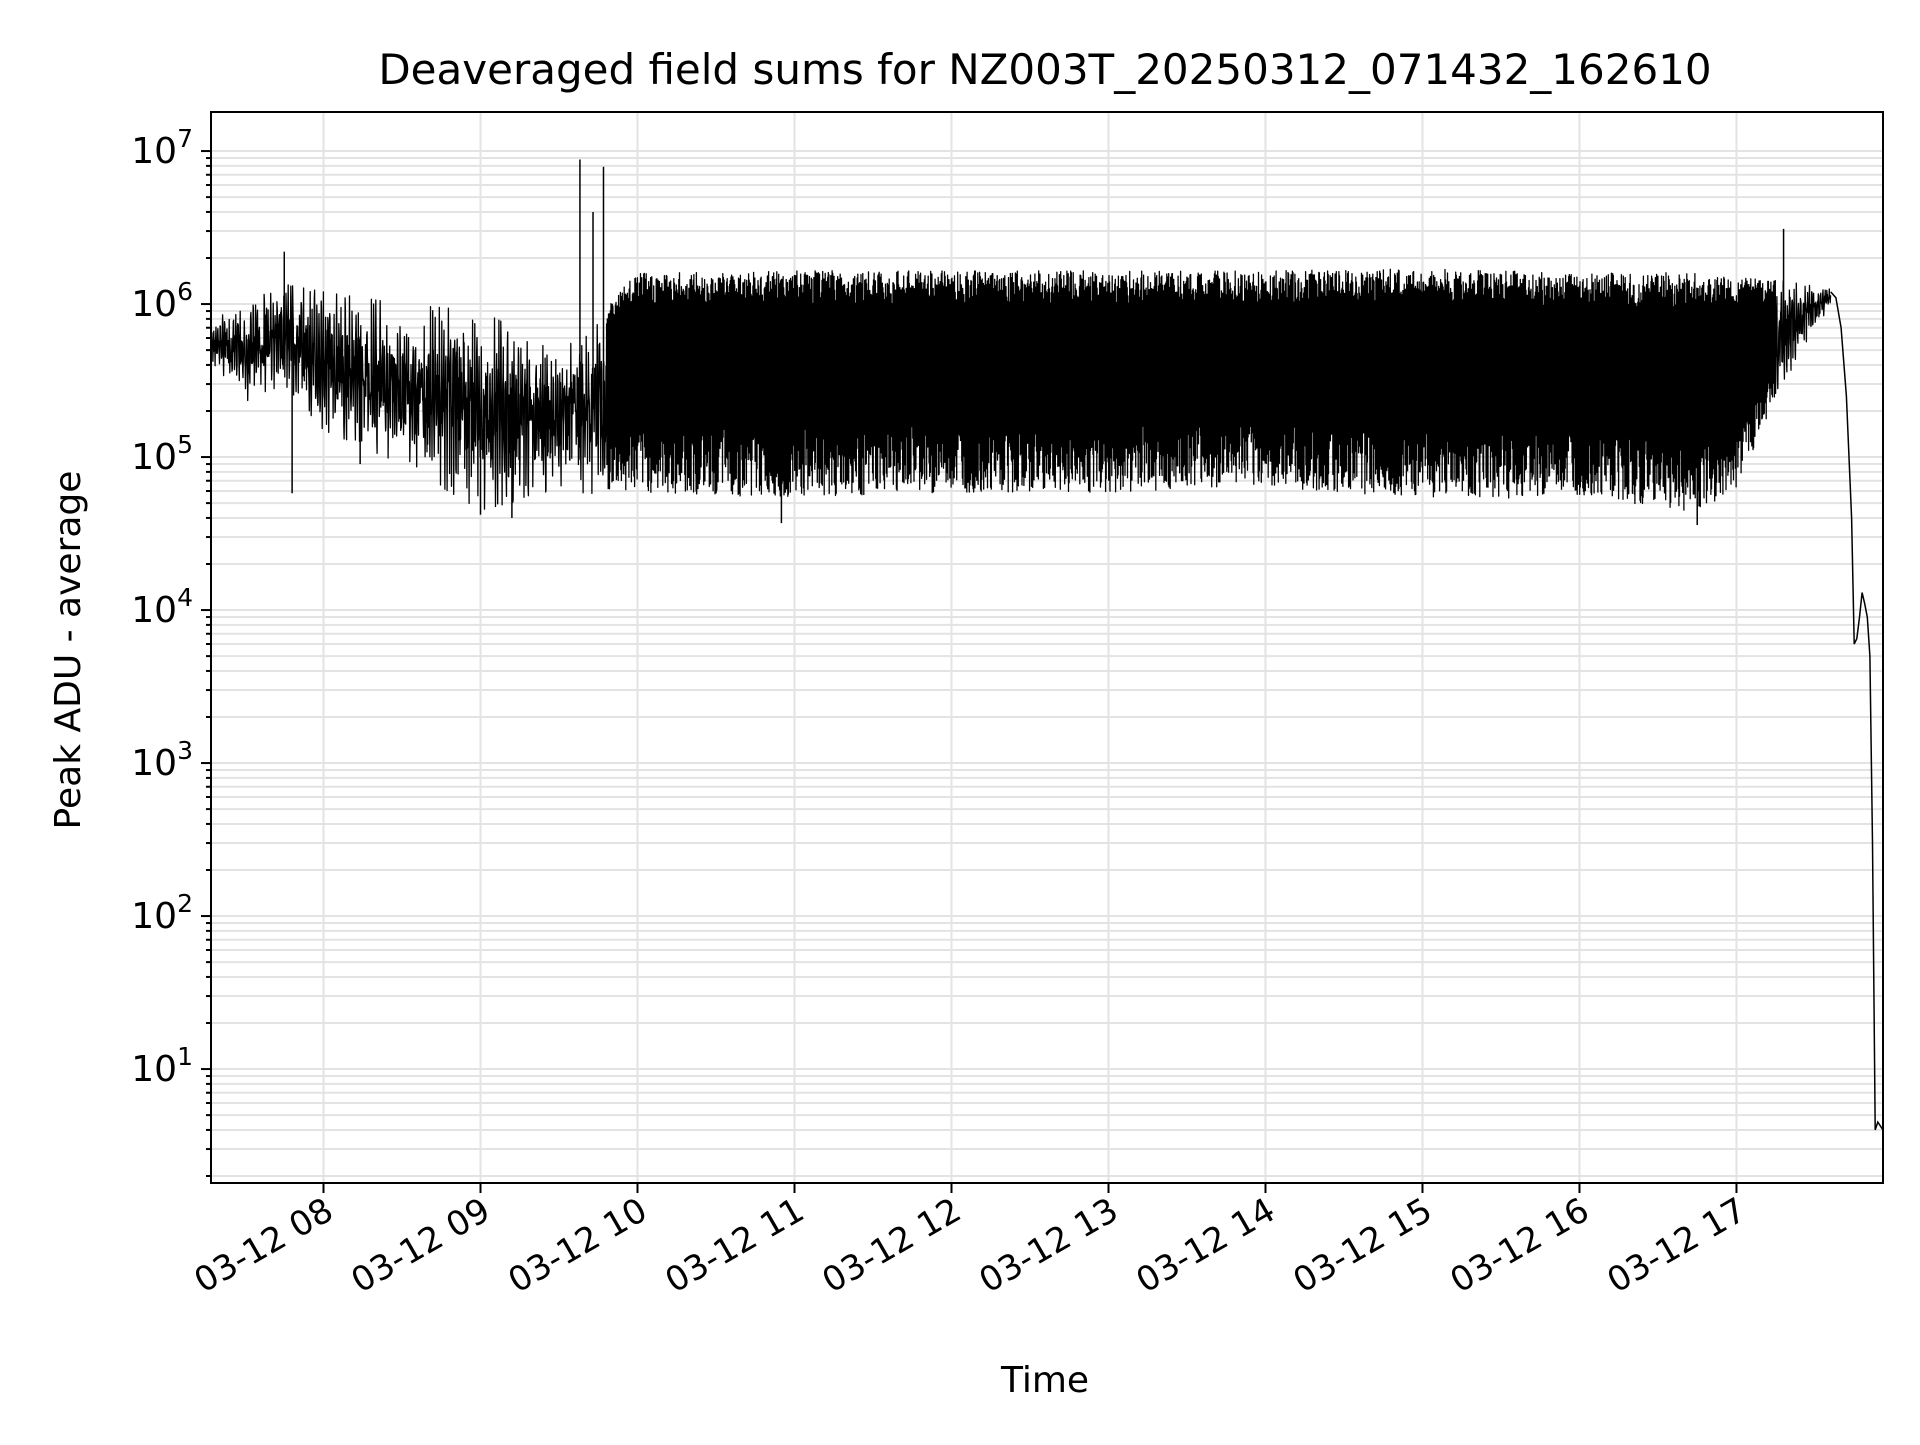 This screenshot has height=1445, width=1920. I want to click on y-tick-label: 10⁴, so click(162, 607).